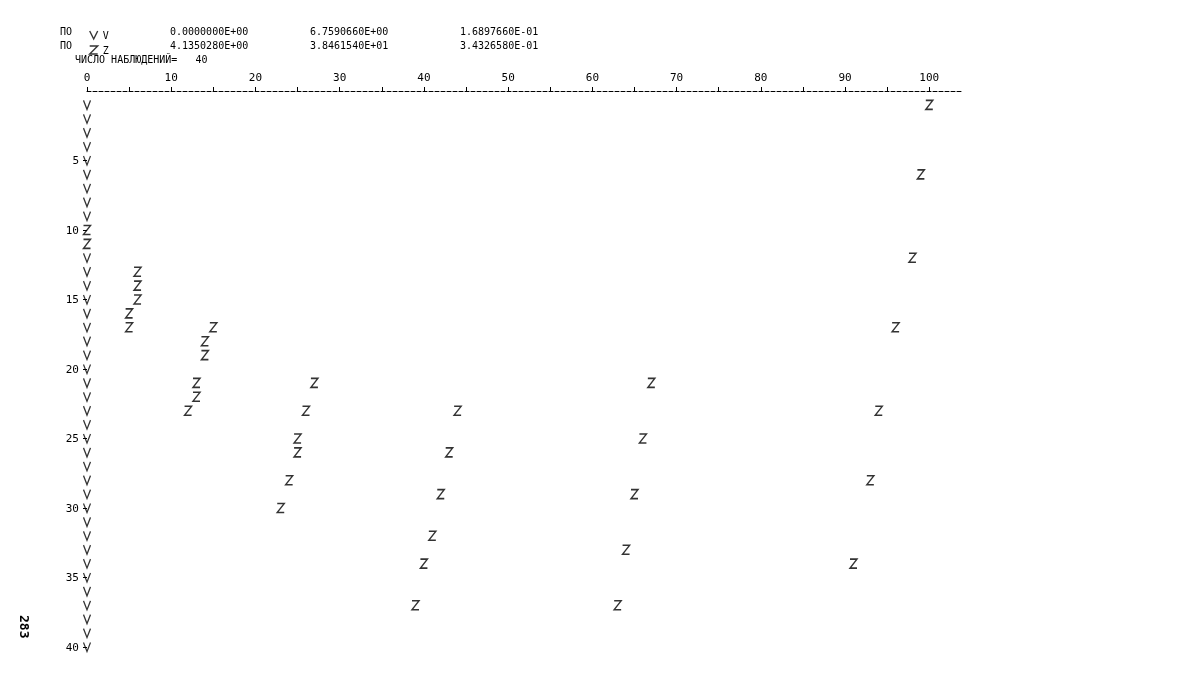  What do you see at coordinates (72, 438) in the screenshot?
I see `y-tick-label: 25` at bounding box center [72, 438].